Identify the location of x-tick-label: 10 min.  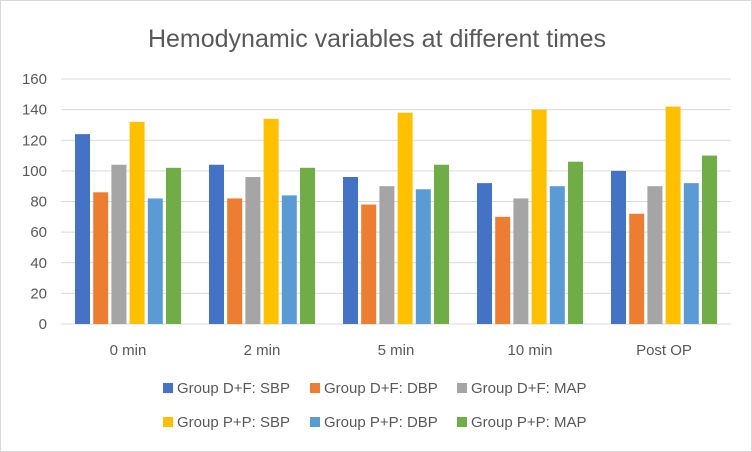
(529, 350).